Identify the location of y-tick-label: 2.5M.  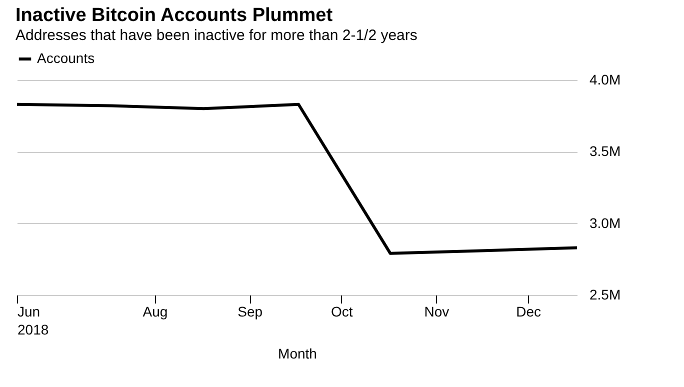
(605, 294).